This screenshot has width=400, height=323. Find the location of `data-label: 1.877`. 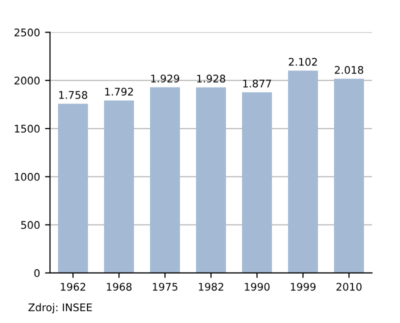

data-label: 1.877 is located at coordinates (257, 84).